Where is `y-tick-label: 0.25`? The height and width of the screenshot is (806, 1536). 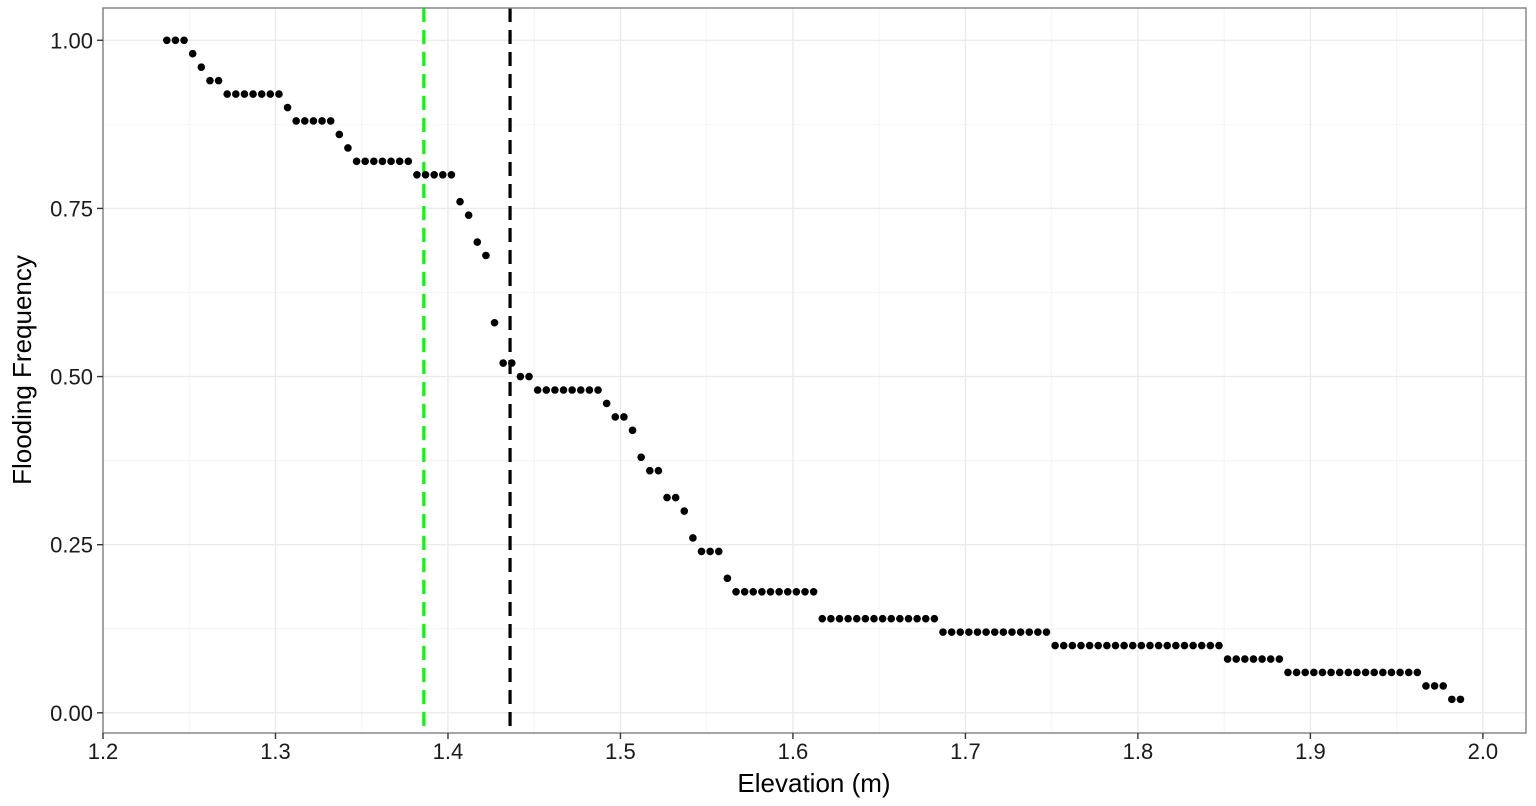
y-tick-label: 0.25 is located at coordinates (71, 545).